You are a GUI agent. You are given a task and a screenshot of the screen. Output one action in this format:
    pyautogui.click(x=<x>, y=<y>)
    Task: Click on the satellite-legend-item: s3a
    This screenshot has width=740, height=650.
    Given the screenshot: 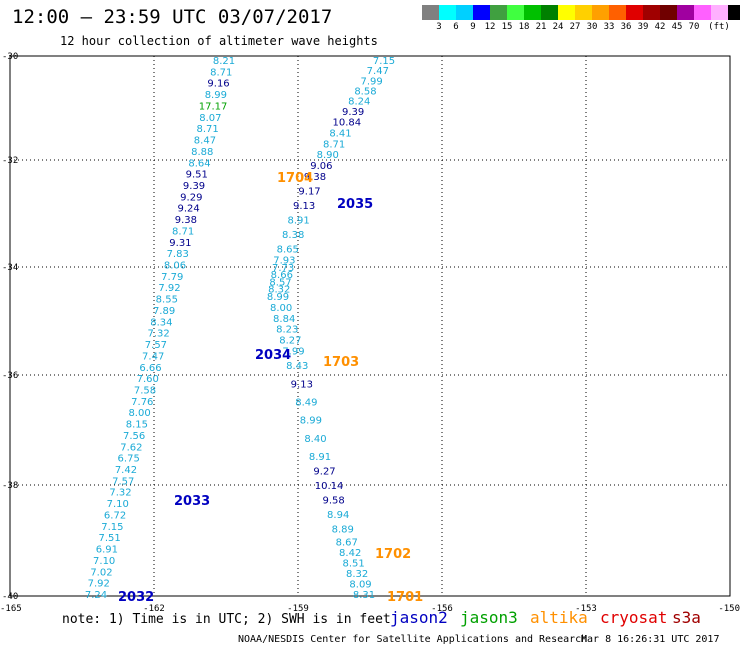 What is the action you would take?
    pyautogui.click(x=686, y=617)
    